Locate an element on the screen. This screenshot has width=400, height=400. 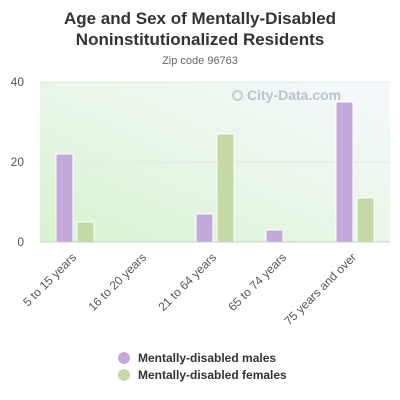
legend-item-males: Mentally-disabled males is located at coordinates (202, 358).